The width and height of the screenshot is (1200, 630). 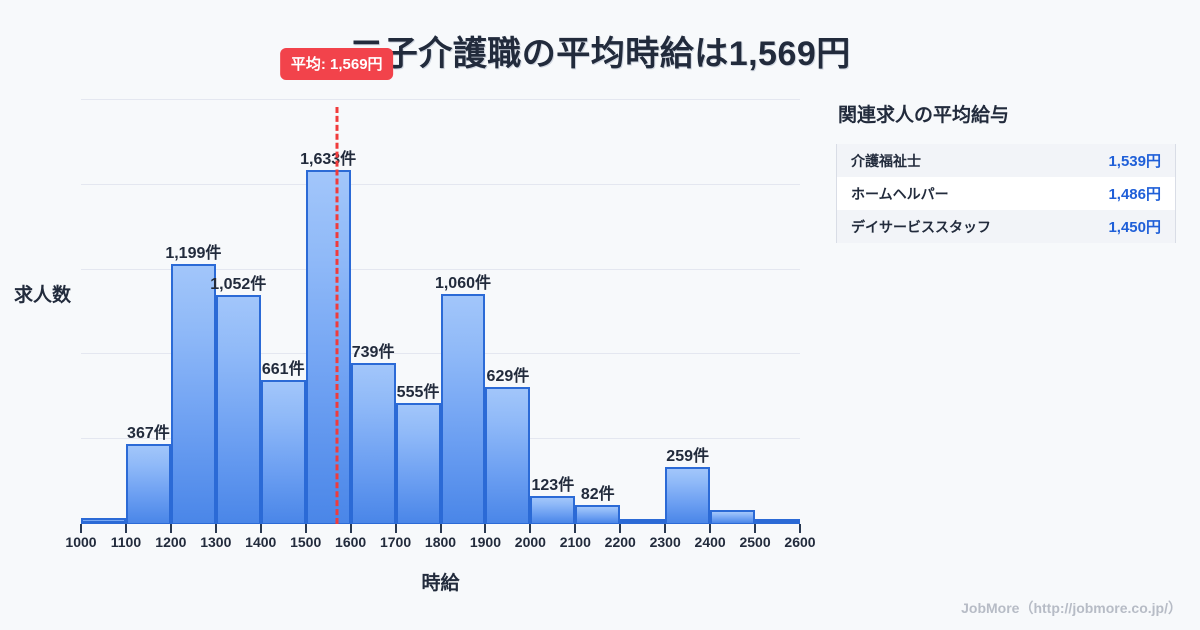 What do you see at coordinates (148, 474) in the screenshot?
I see `bar: 367件` at bounding box center [148, 474].